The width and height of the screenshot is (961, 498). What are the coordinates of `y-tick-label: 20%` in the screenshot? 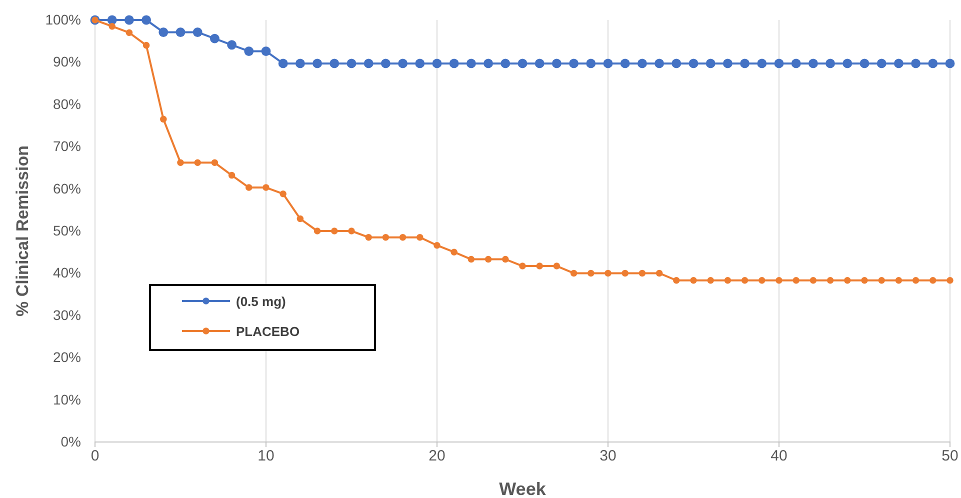 It's located at (66, 357).